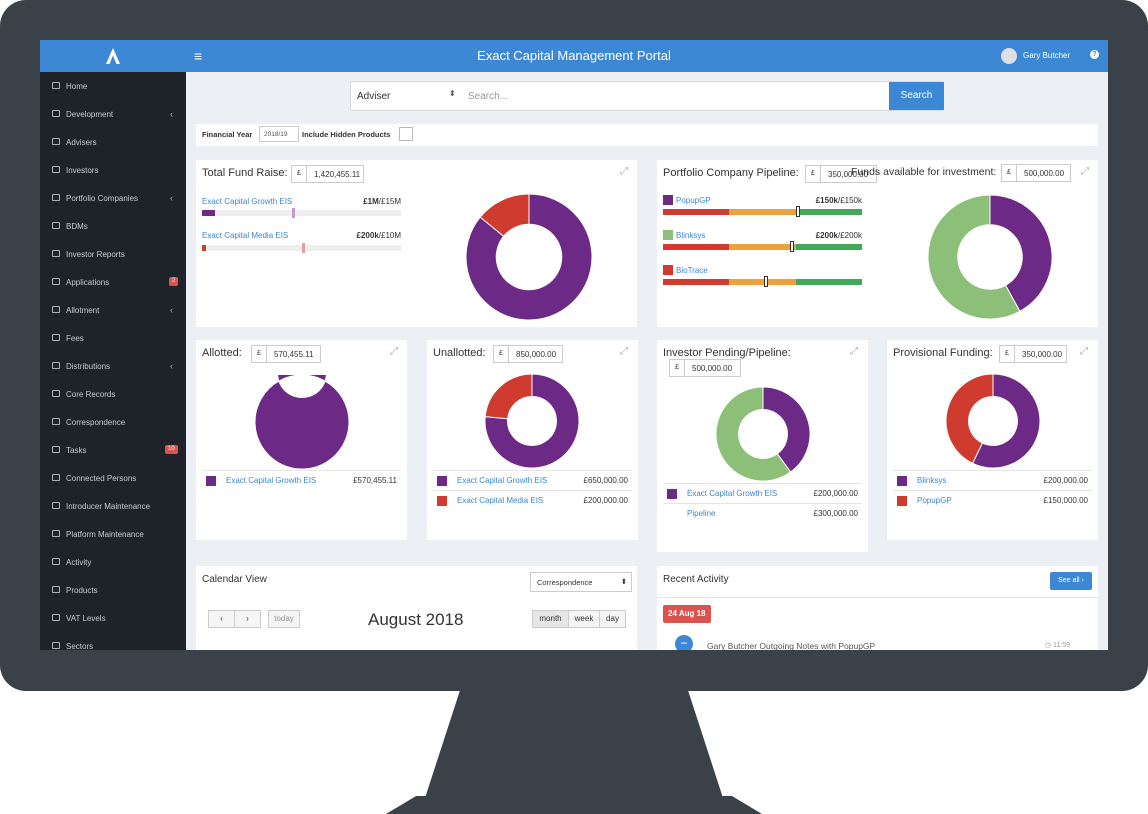 This screenshot has height=814, width=1148. What do you see at coordinates (684, 642) in the screenshot?
I see `activity-minus-icon: −` at bounding box center [684, 642].